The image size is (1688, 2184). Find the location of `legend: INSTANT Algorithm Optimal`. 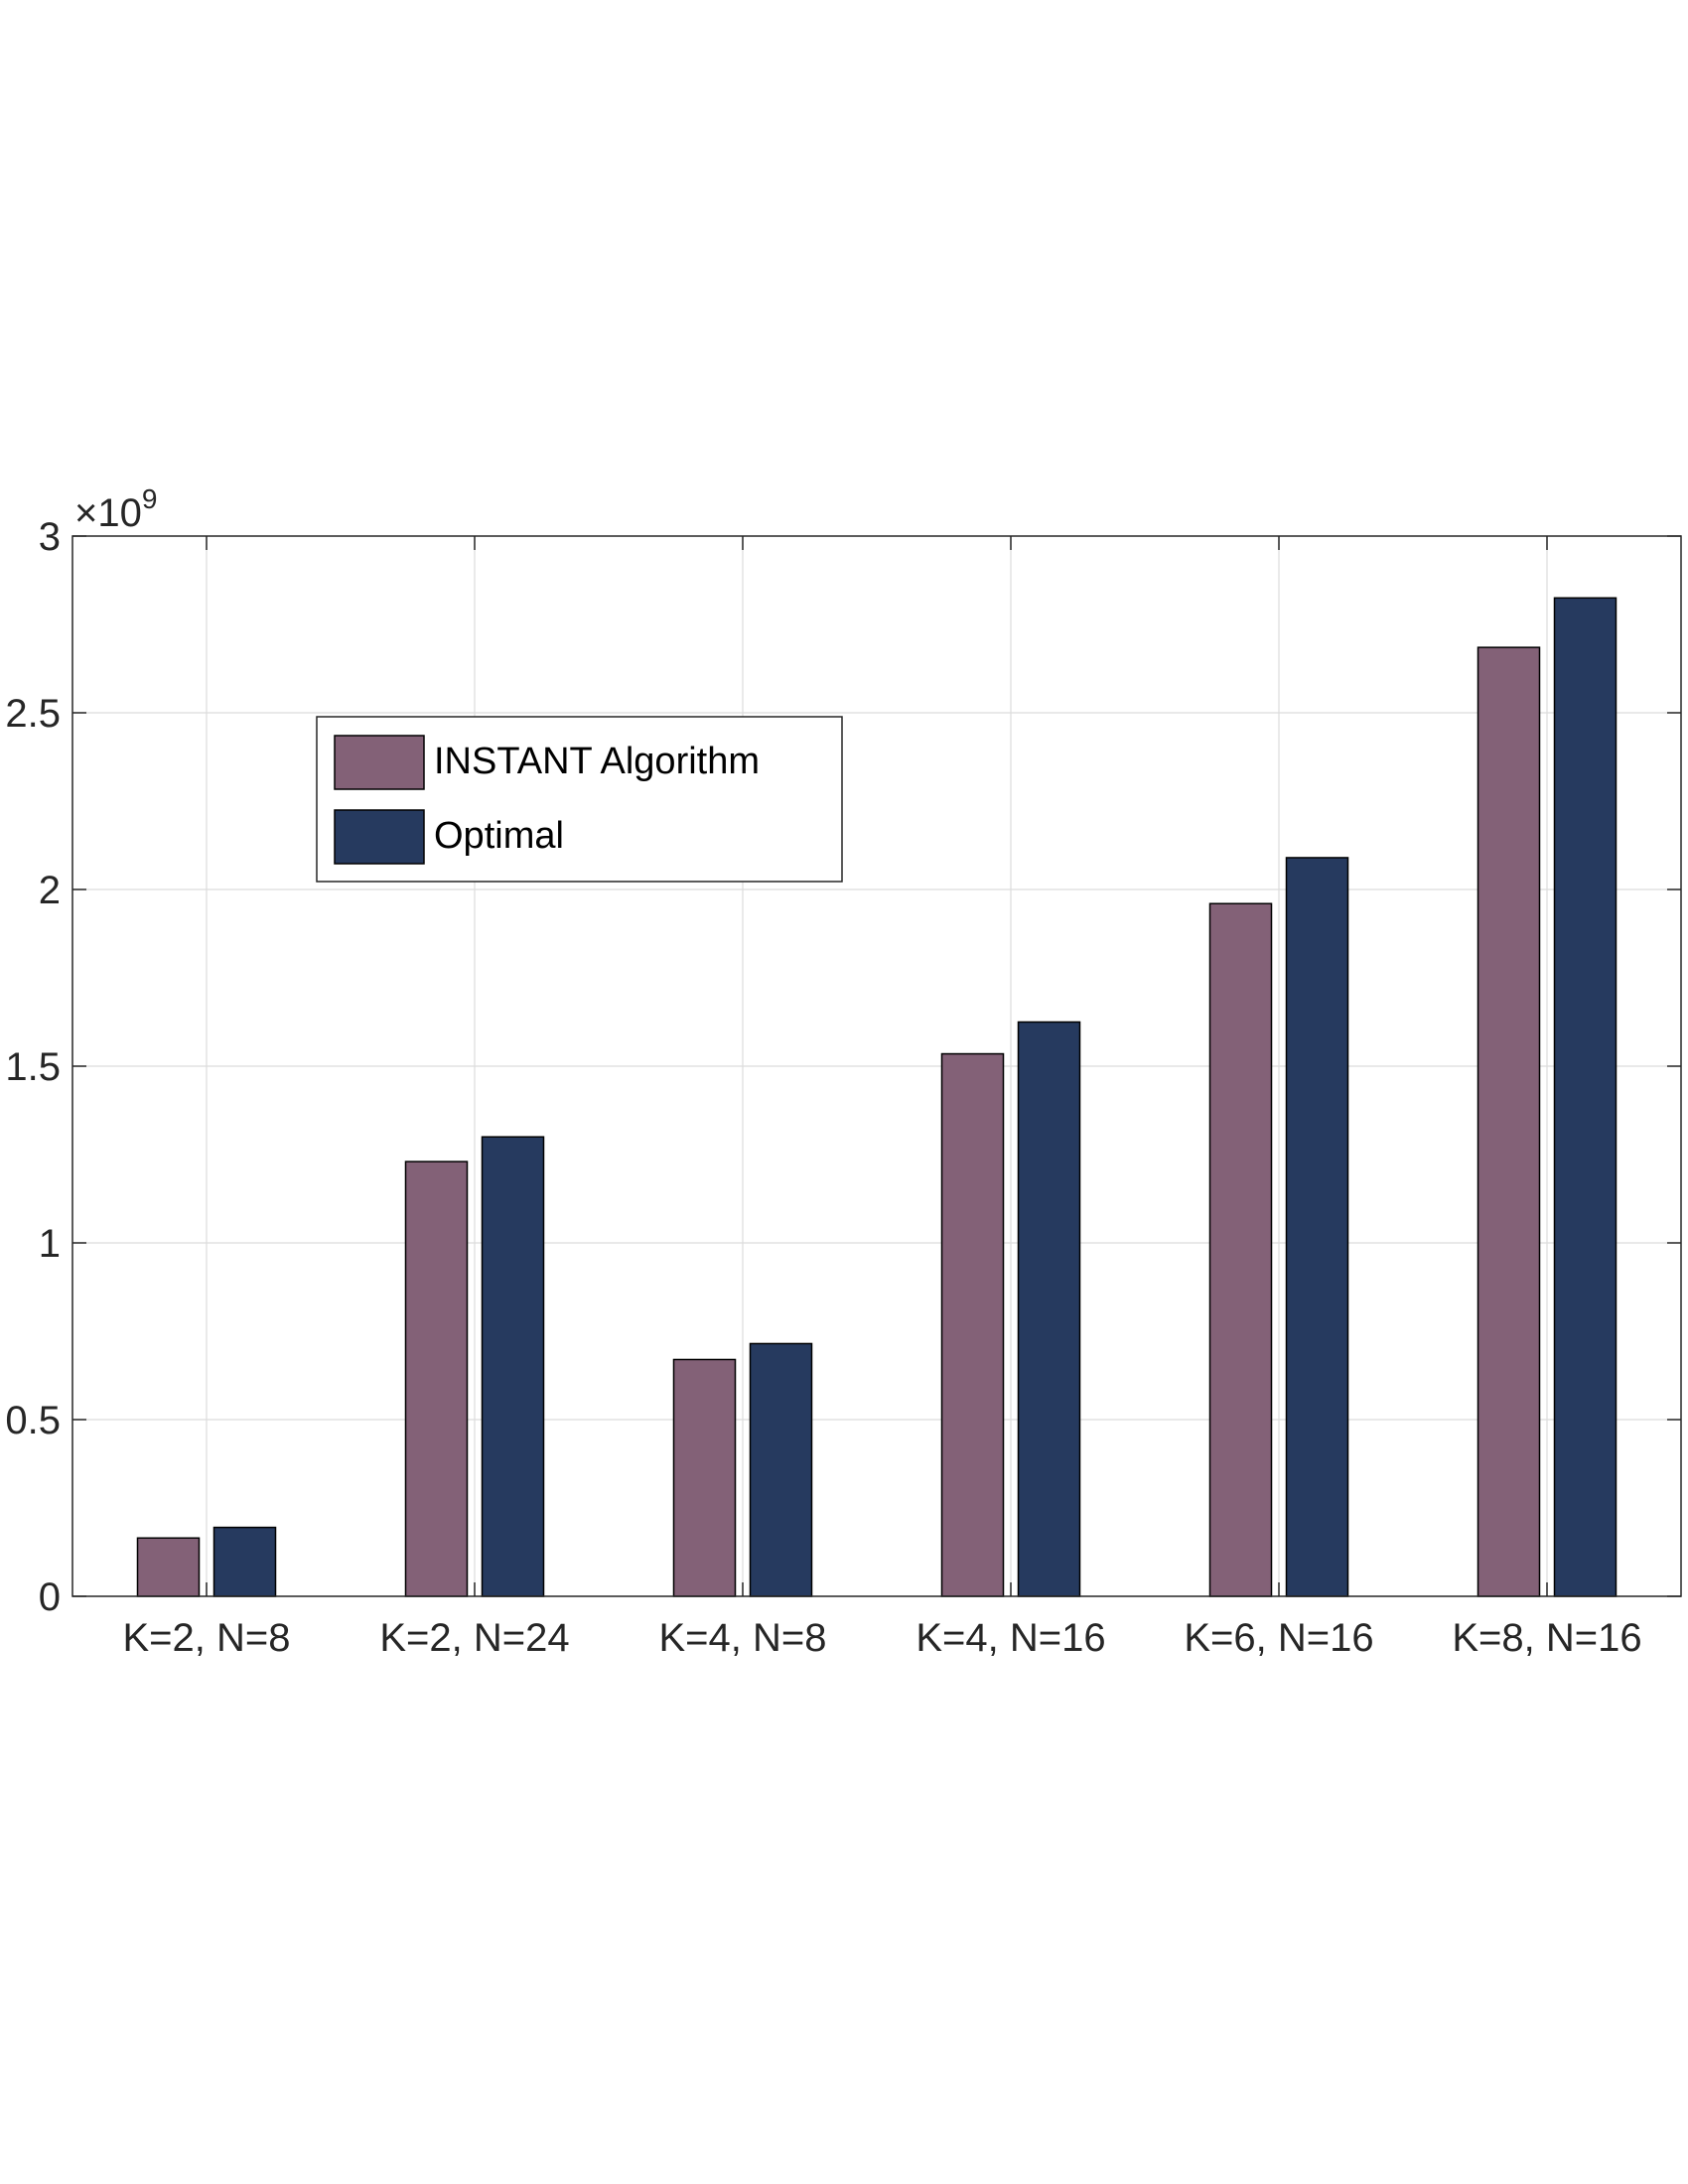

legend: INSTANT Algorithm Optimal is located at coordinates (579, 799).